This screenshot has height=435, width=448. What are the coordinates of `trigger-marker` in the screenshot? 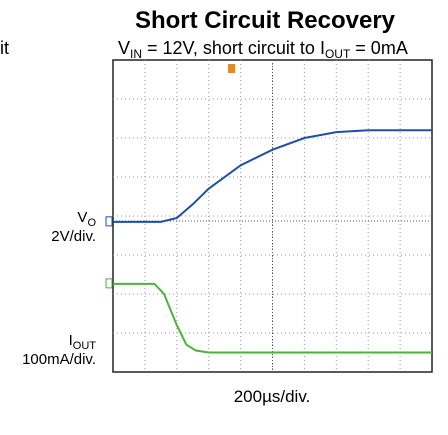 It's located at (231, 68).